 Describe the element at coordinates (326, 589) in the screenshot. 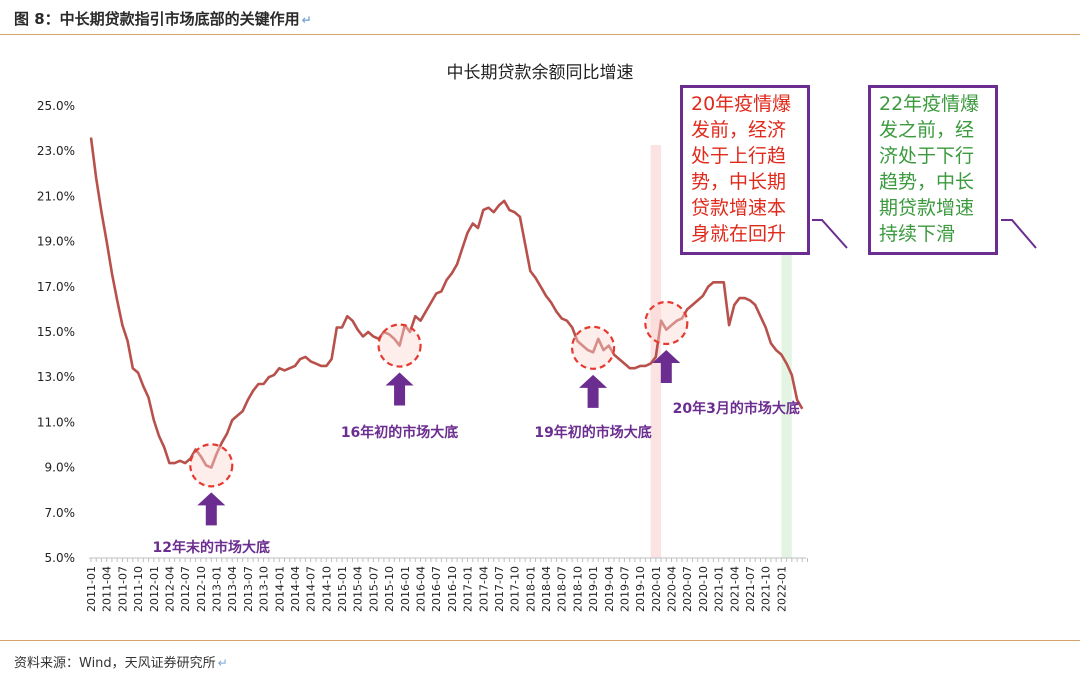

I see `x-tick-label: 2014-10` at that location.